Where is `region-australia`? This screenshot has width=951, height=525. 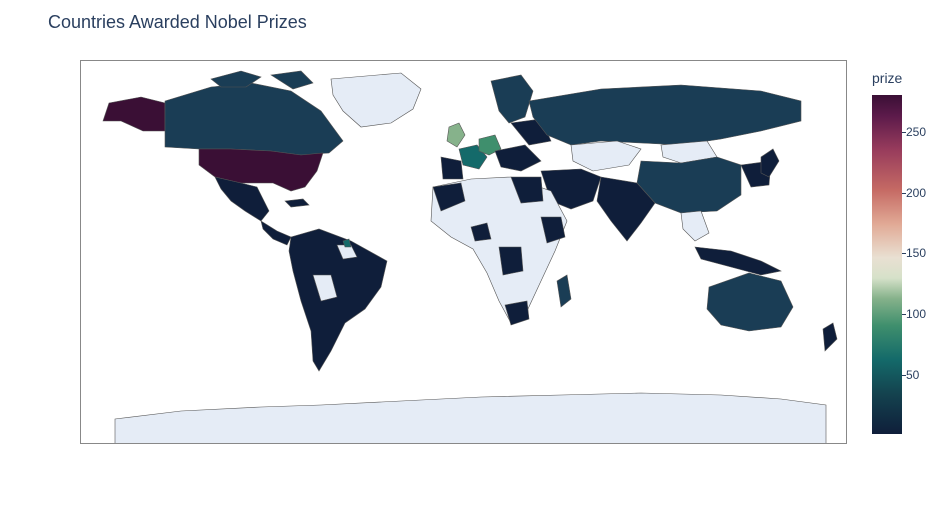
region-australia is located at coordinates (750, 302).